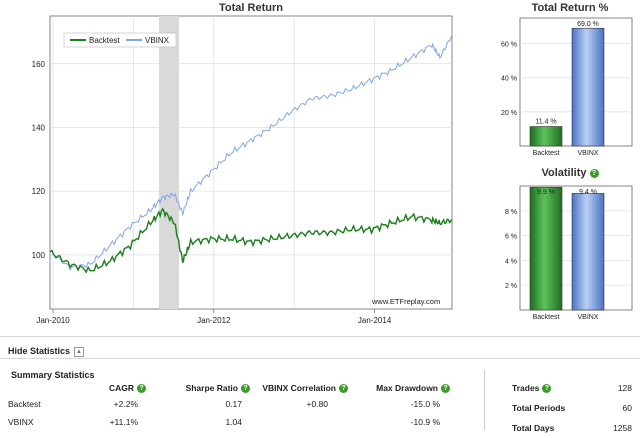  Describe the element at coordinates (39, 191) in the screenshot. I see `y-tick-label: 120` at that location.